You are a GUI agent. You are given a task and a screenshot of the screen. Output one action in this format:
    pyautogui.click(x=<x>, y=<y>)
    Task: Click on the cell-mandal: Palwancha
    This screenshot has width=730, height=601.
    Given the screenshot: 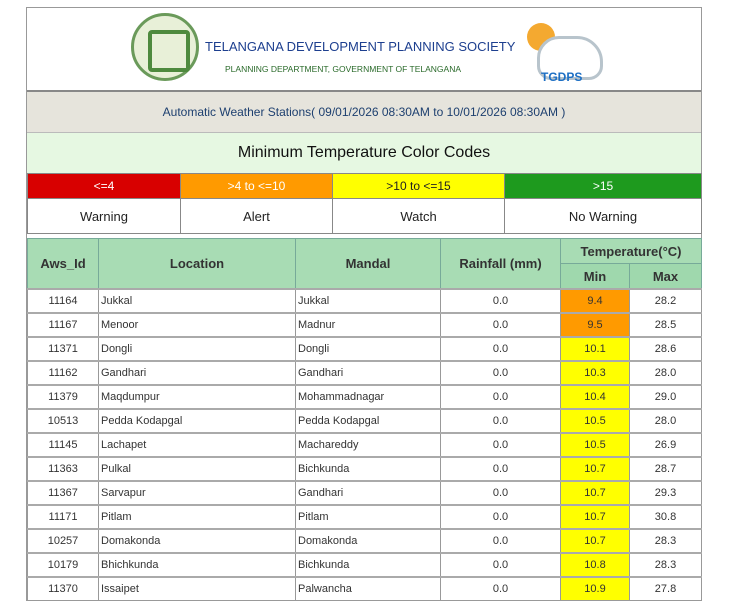 What is the action you would take?
    pyautogui.click(x=368, y=588)
    